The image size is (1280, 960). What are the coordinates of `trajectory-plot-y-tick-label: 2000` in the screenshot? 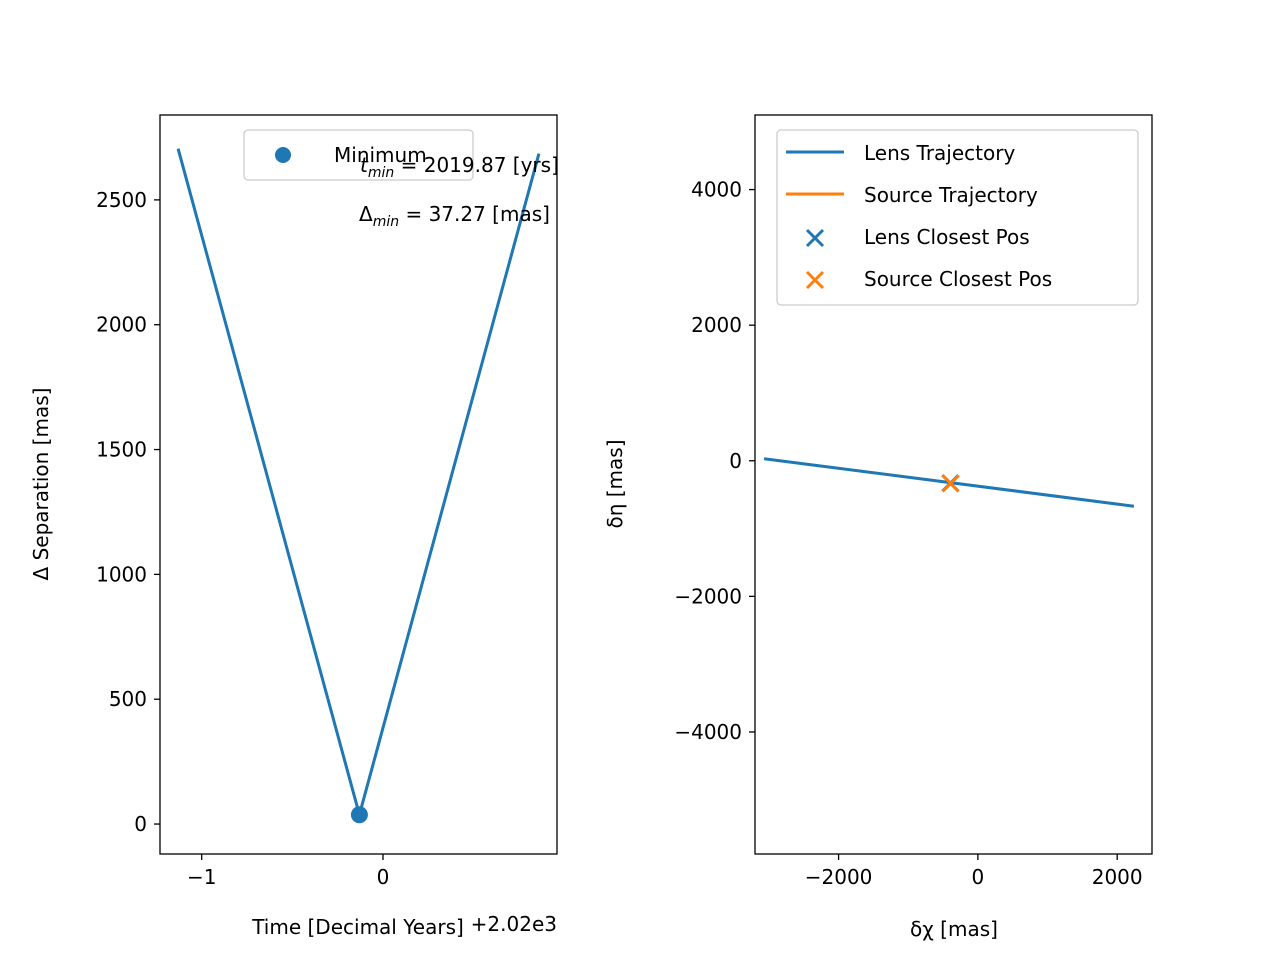 It's located at (716, 325).